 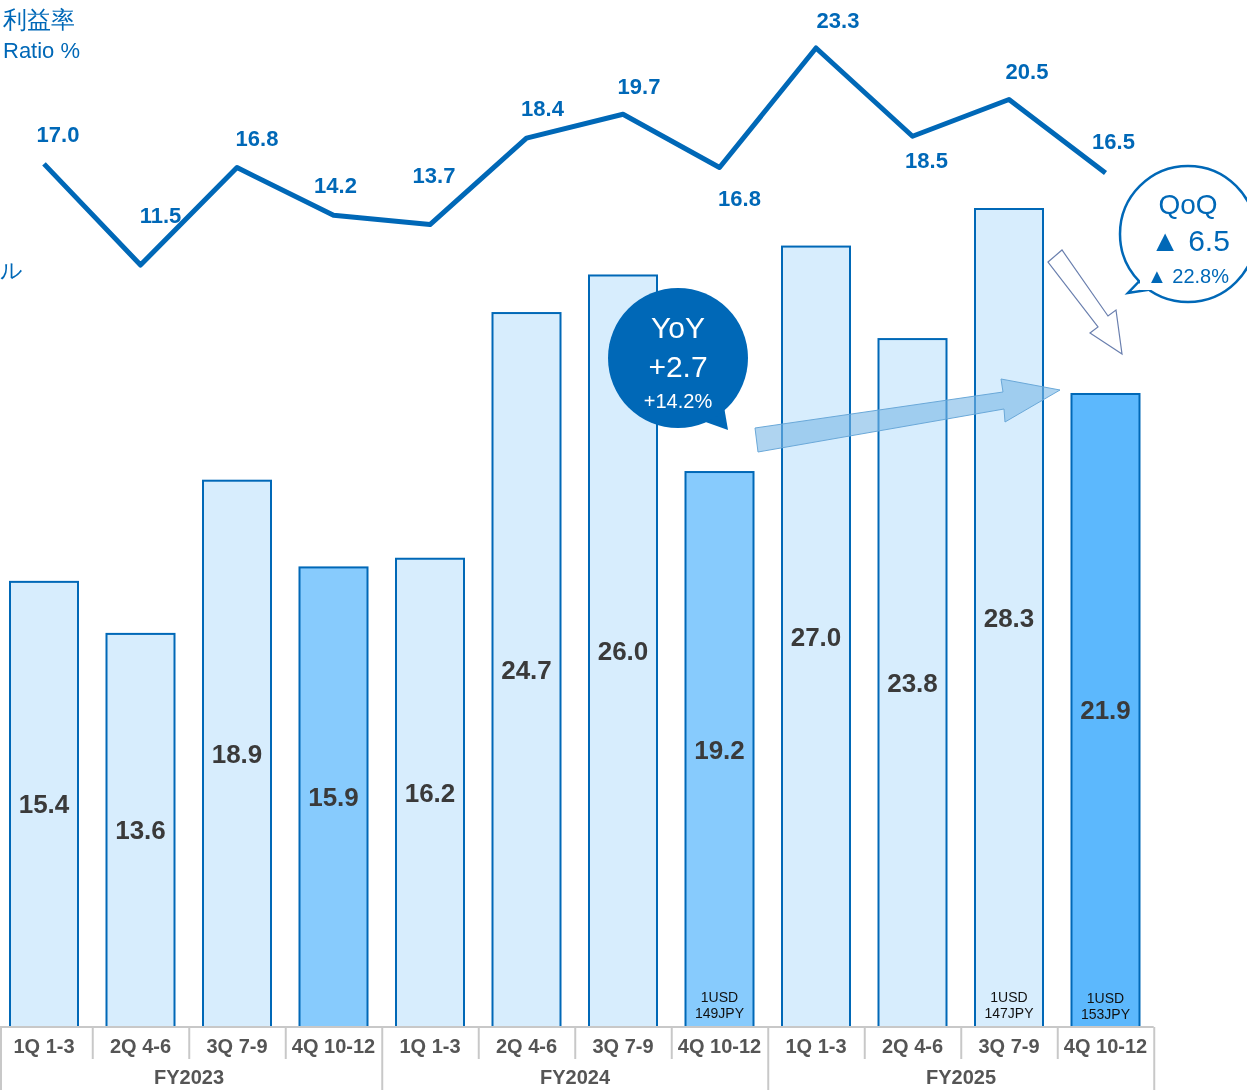 What do you see at coordinates (912, 683) in the screenshot?
I see `data-label: 23.8` at bounding box center [912, 683].